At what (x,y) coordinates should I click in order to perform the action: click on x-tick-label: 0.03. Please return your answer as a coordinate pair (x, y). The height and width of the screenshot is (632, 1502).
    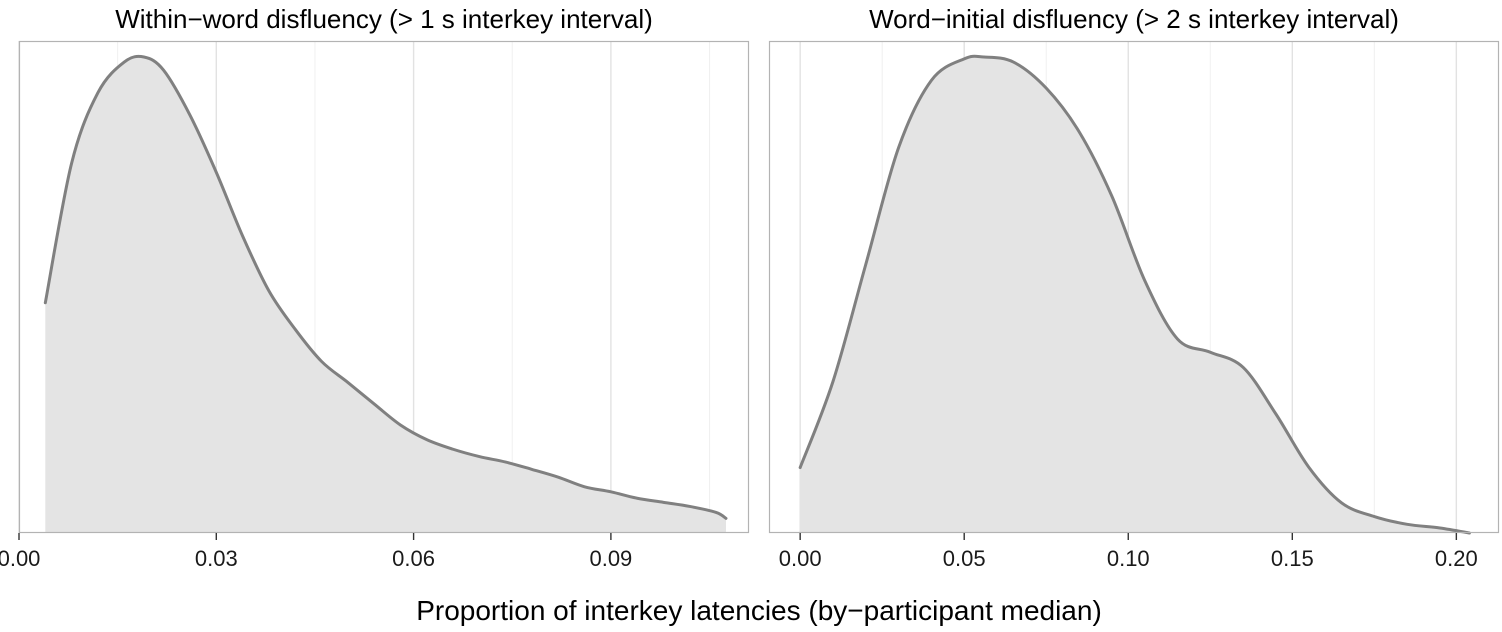
    Looking at the image, I should click on (216, 558).